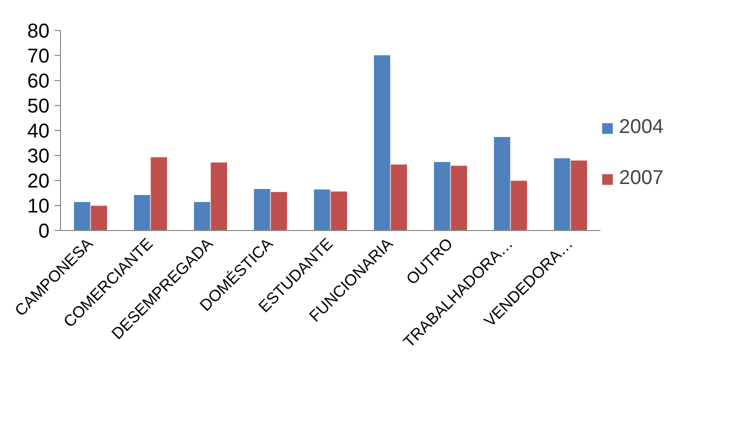  I want to click on y-tick-label: 30, so click(38, 157).